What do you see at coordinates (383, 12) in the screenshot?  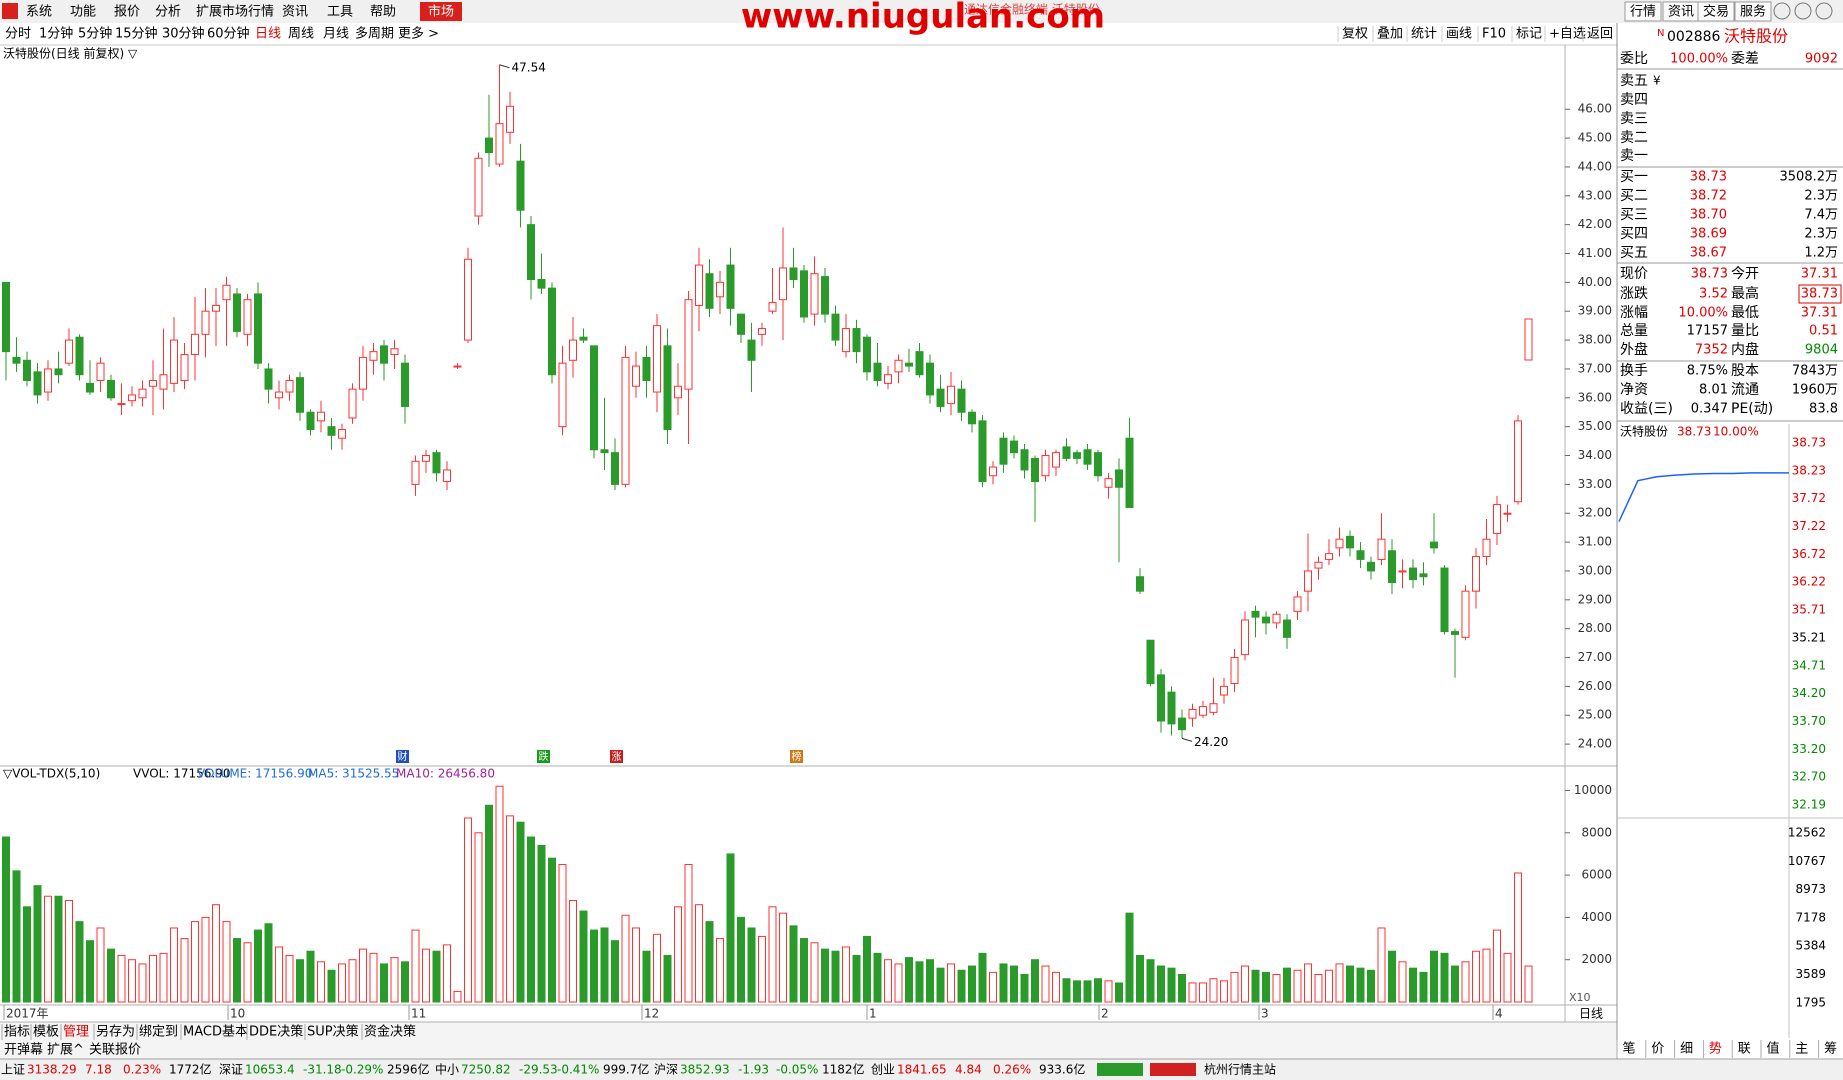 I see `menu-item: 帮助` at bounding box center [383, 12].